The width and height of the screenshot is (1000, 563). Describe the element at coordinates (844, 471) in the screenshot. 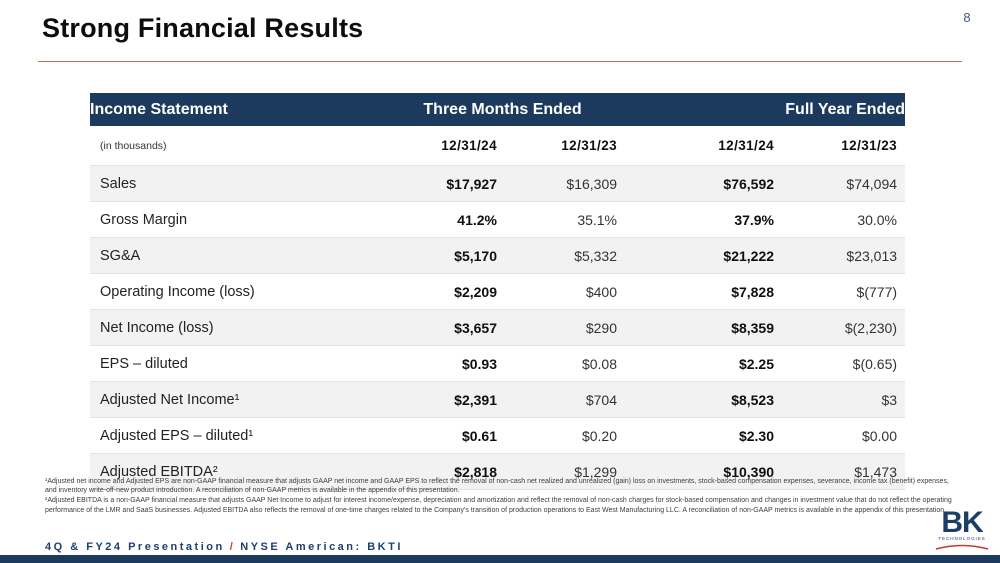

I see `cell-value: $1,473` at that location.